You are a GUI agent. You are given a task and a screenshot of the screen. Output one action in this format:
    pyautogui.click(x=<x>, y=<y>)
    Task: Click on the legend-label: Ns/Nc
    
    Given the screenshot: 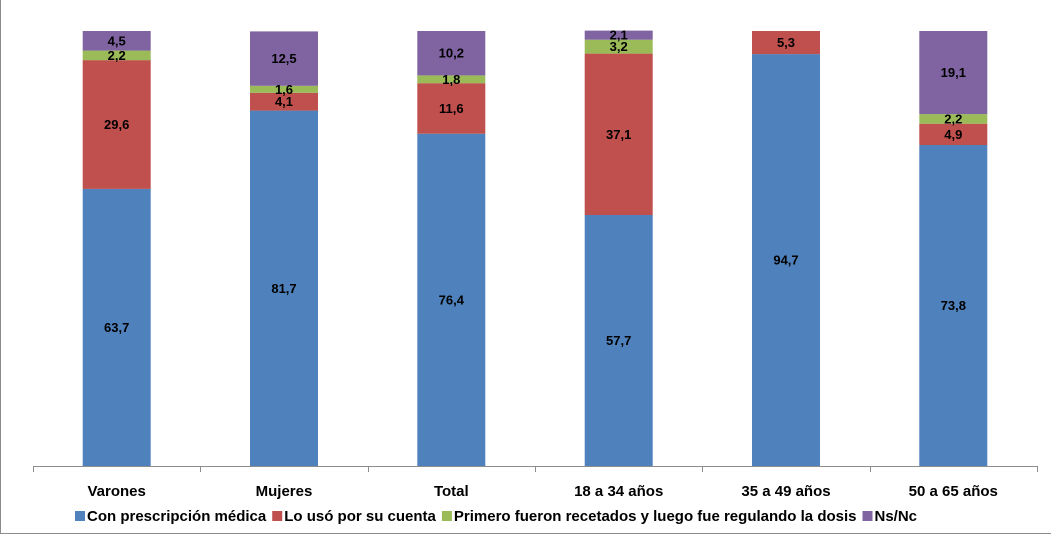 What is the action you would take?
    pyautogui.click(x=896, y=516)
    